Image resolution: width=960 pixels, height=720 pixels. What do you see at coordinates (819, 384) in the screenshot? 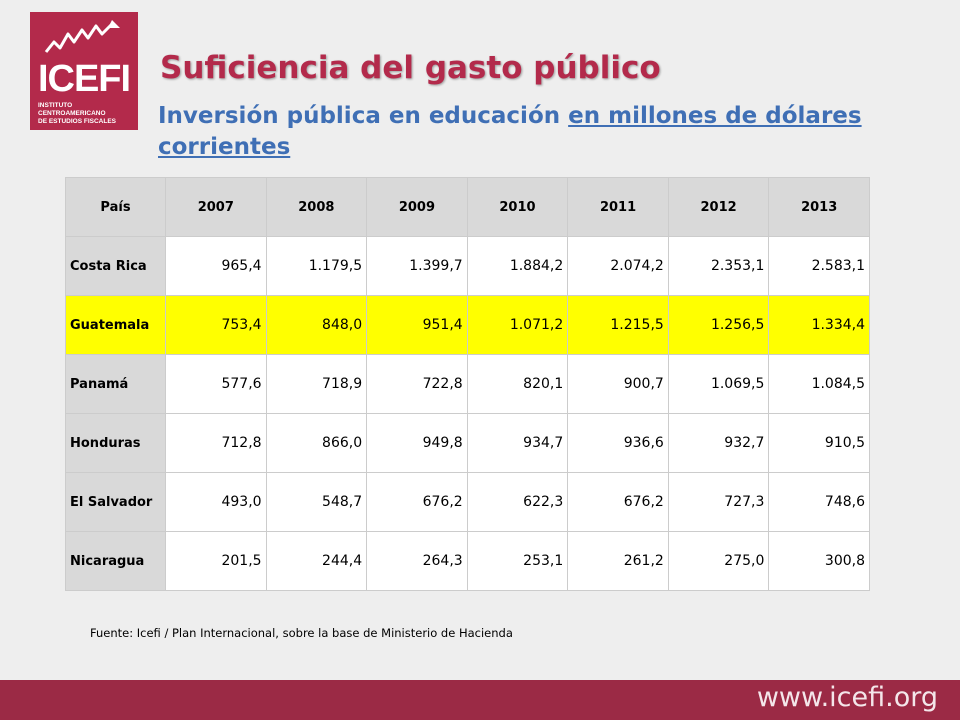
I see `value-cell: 1.084,5` at bounding box center [819, 384].